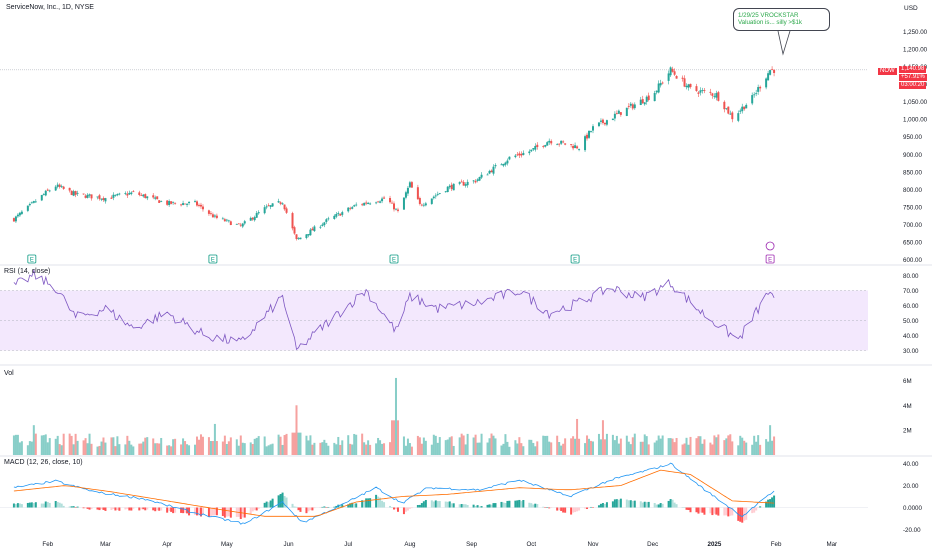 The height and width of the screenshot is (550, 932). Describe the element at coordinates (575, 261) in the screenshot. I see `earnings-marker-letter: E` at that location.